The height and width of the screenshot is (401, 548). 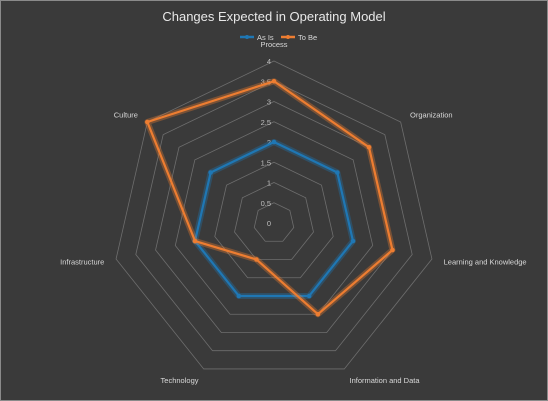 What do you see at coordinates (126, 115) in the screenshot?
I see `category-label: Culture` at bounding box center [126, 115].